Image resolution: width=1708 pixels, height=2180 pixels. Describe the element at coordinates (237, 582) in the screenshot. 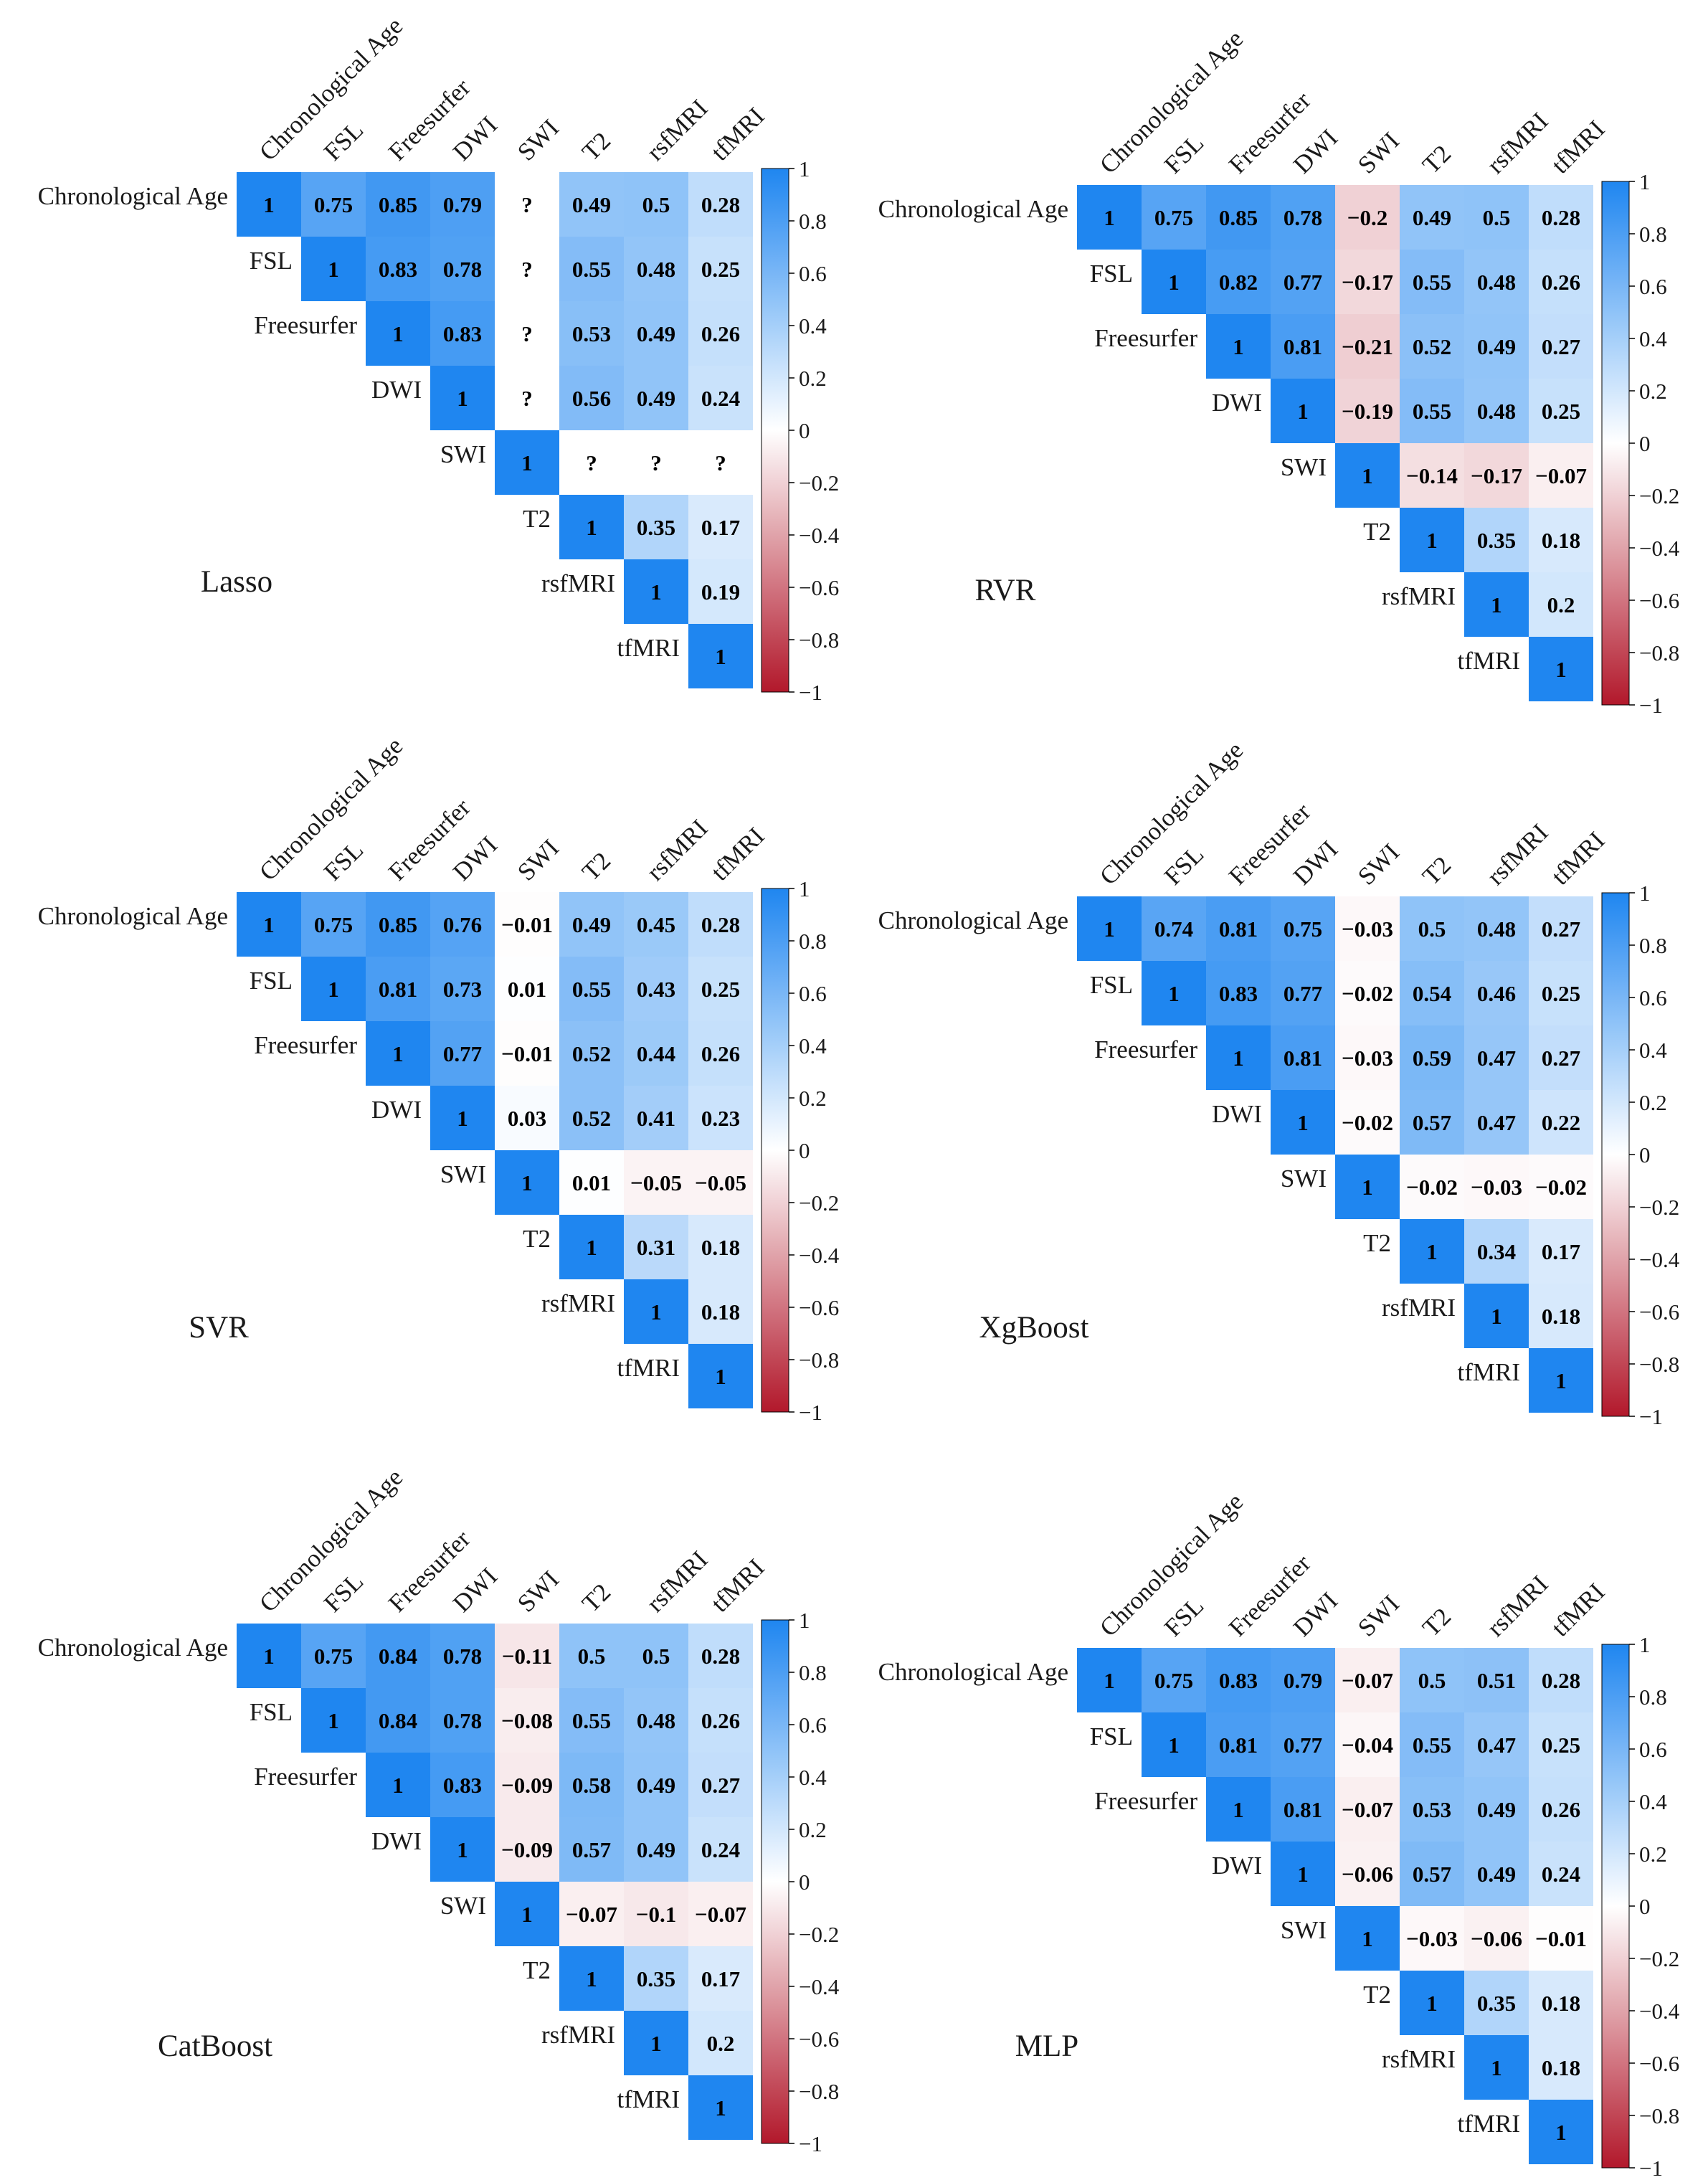

I see `model-title: Lasso` at that location.